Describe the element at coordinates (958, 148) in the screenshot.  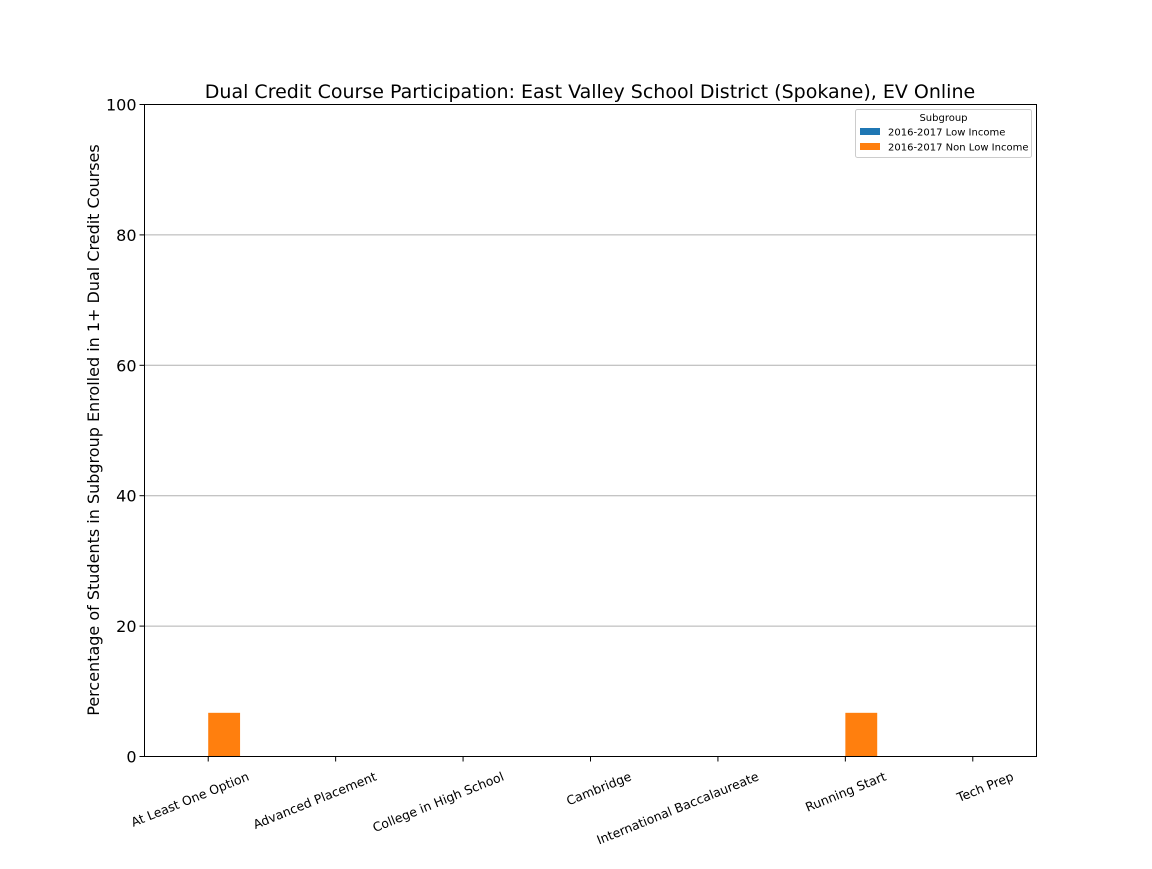
I see `legend-label-non-low-income: 2016-2017 Non Low Income` at that location.